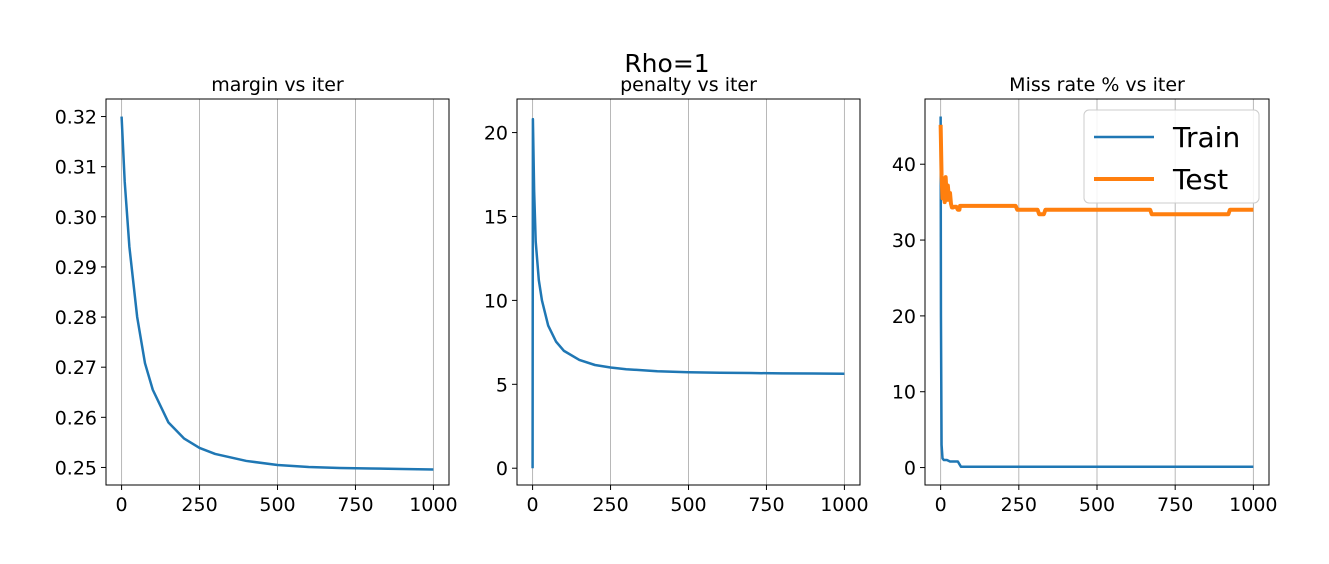 The width and height of the screenshot is (1329, 564). I want to click on legend-label: Train, so click(1206, 137).